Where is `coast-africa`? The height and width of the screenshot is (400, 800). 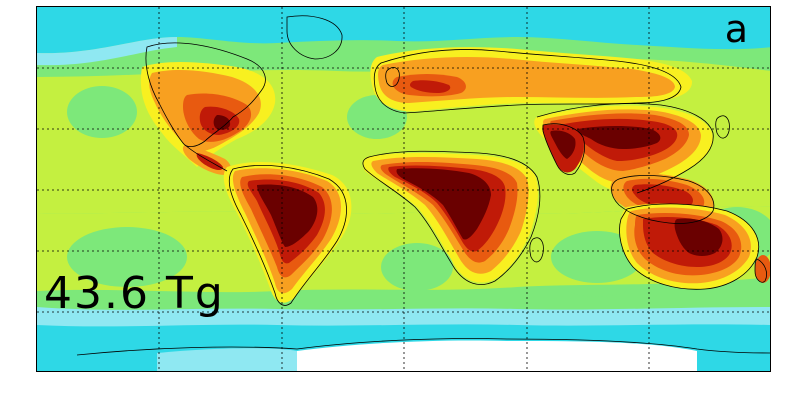 coast-africa is located at coordinates (451, 217).